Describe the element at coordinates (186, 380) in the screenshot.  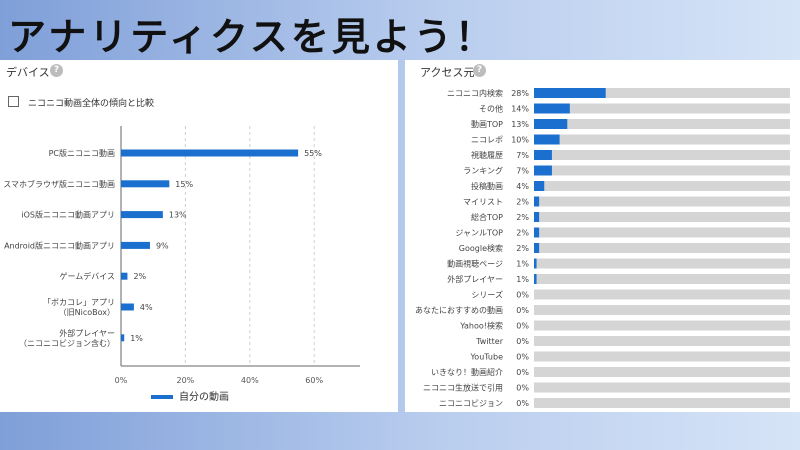
I see `x-tick-label: 20%` at that location.